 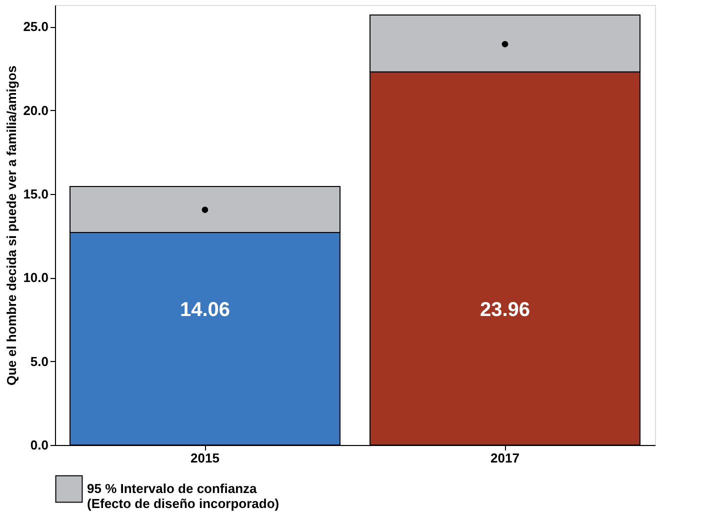 What do you see at coordinates (39, 361) in the screenshot?
I see `y-tick-label: 5.0` at bounding box center [39, 361].